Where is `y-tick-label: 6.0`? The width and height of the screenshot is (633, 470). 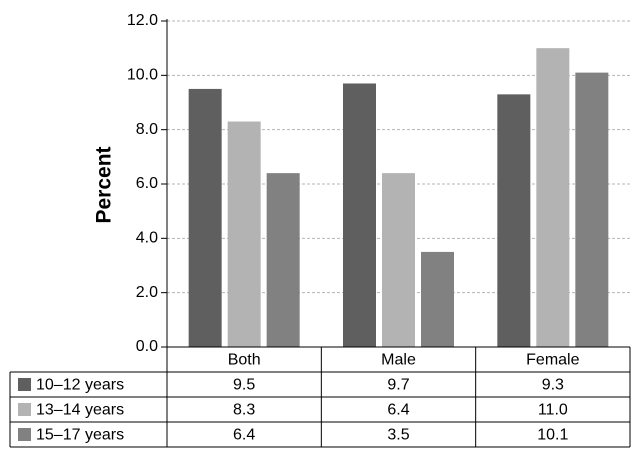
y-tick-label: 6.0 is located at coordinates (147, 183).